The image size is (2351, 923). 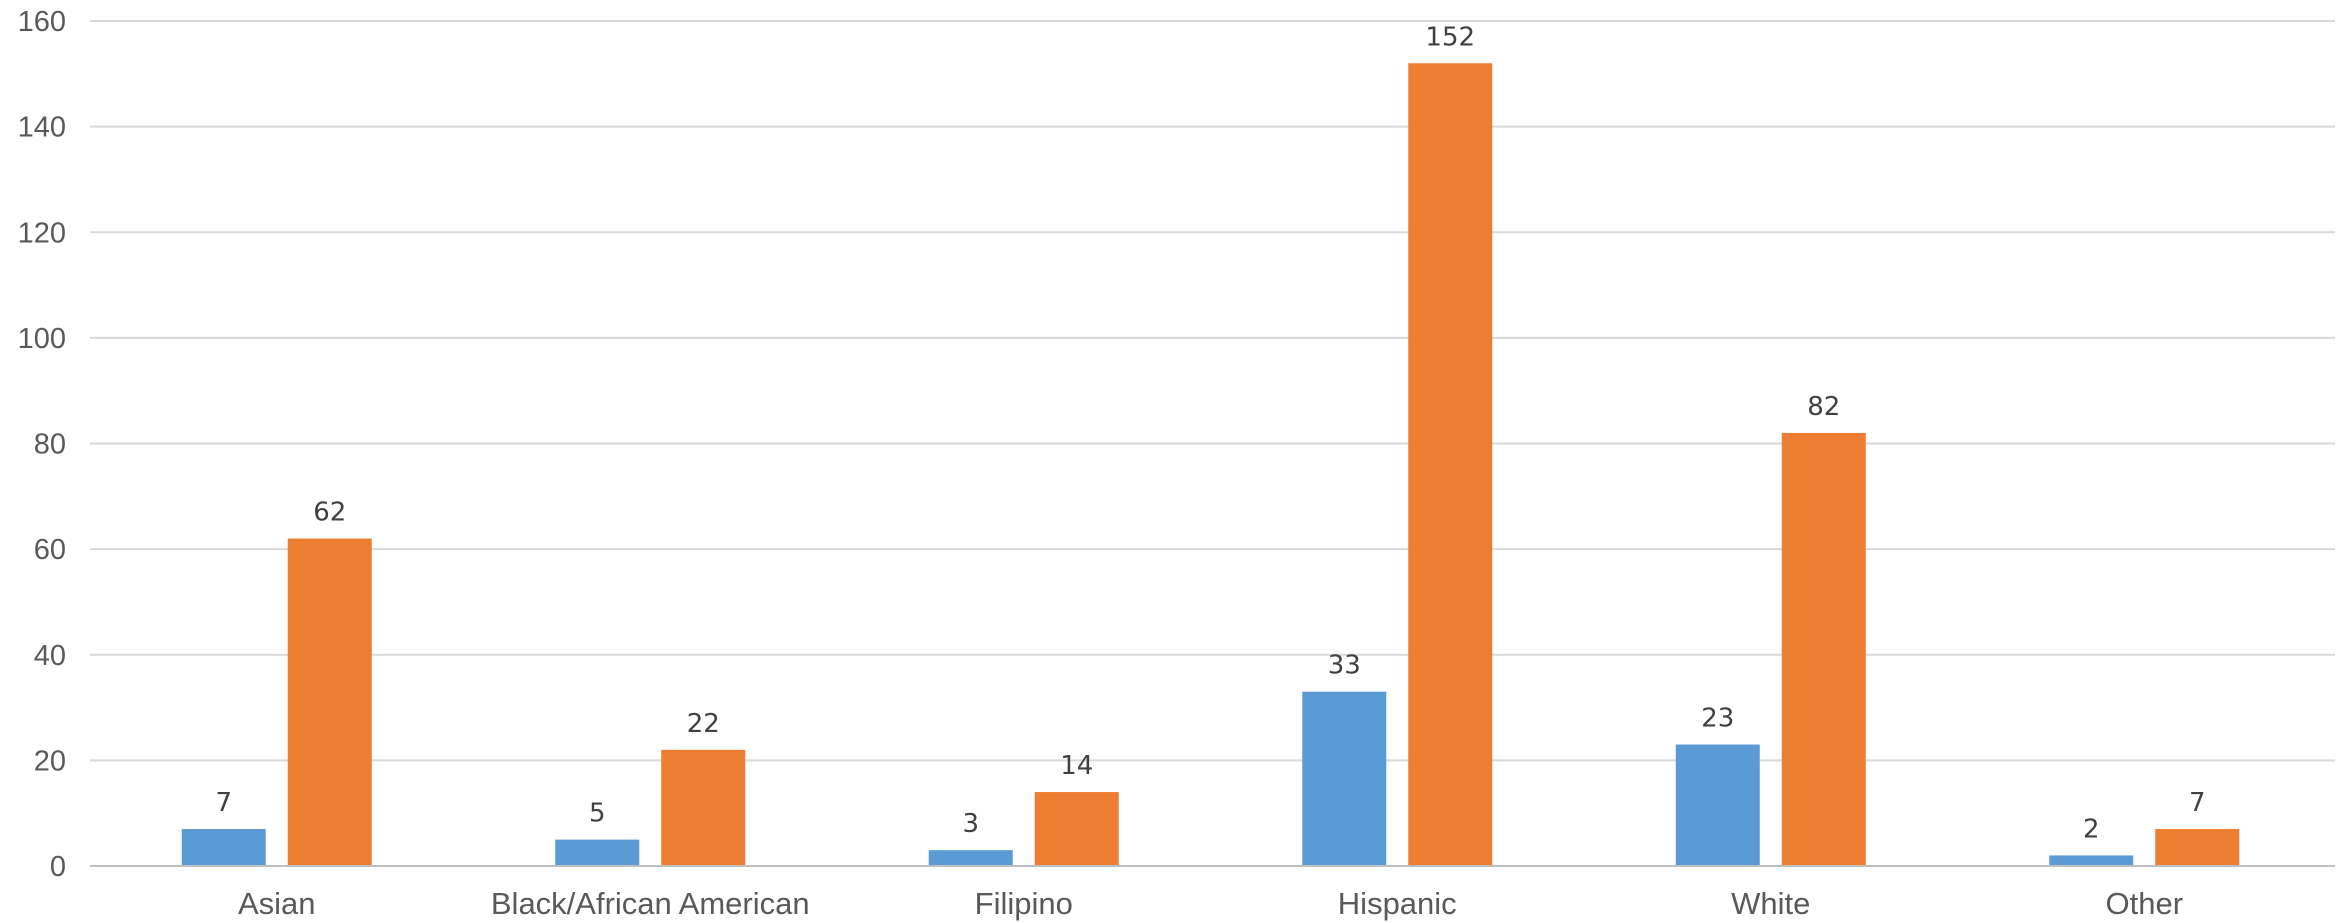 What do you see at coordinates (650, 903) in the screenshot?
I see `x-tick-label: Black/African American` at bounding box center [650, 903].